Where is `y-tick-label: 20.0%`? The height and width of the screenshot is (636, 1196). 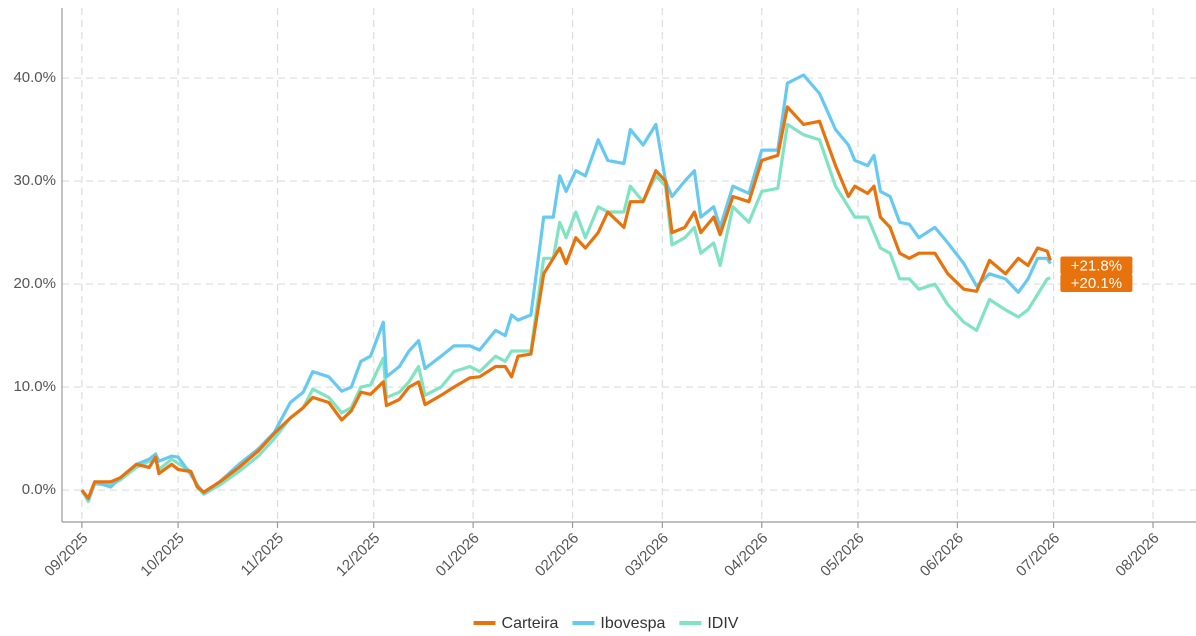 y-tick-label: 20.0% is located at coordinates (34, 283).